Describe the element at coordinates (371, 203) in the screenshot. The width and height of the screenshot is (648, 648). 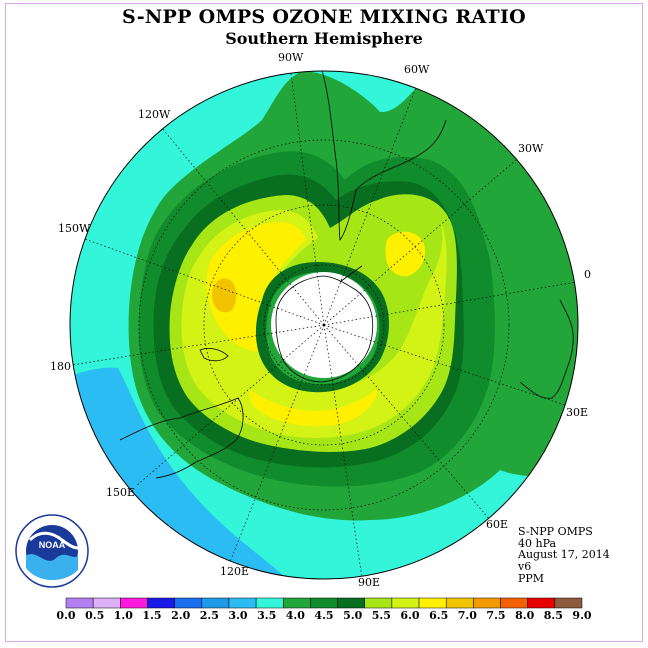
I see `meridian-60w` at that location.